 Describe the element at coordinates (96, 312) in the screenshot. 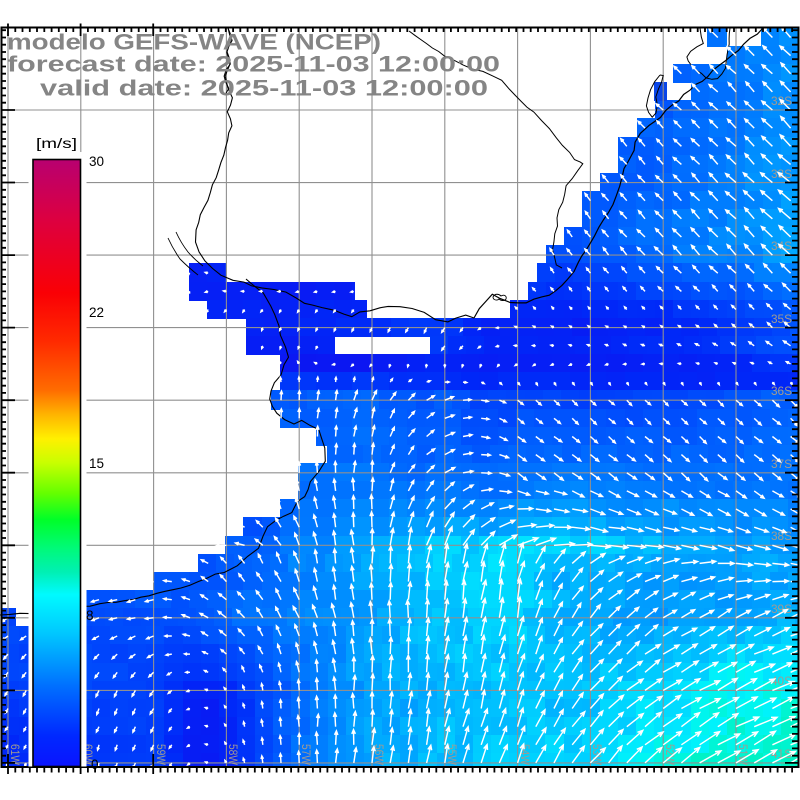

I see `svg-text: 22` at that location.